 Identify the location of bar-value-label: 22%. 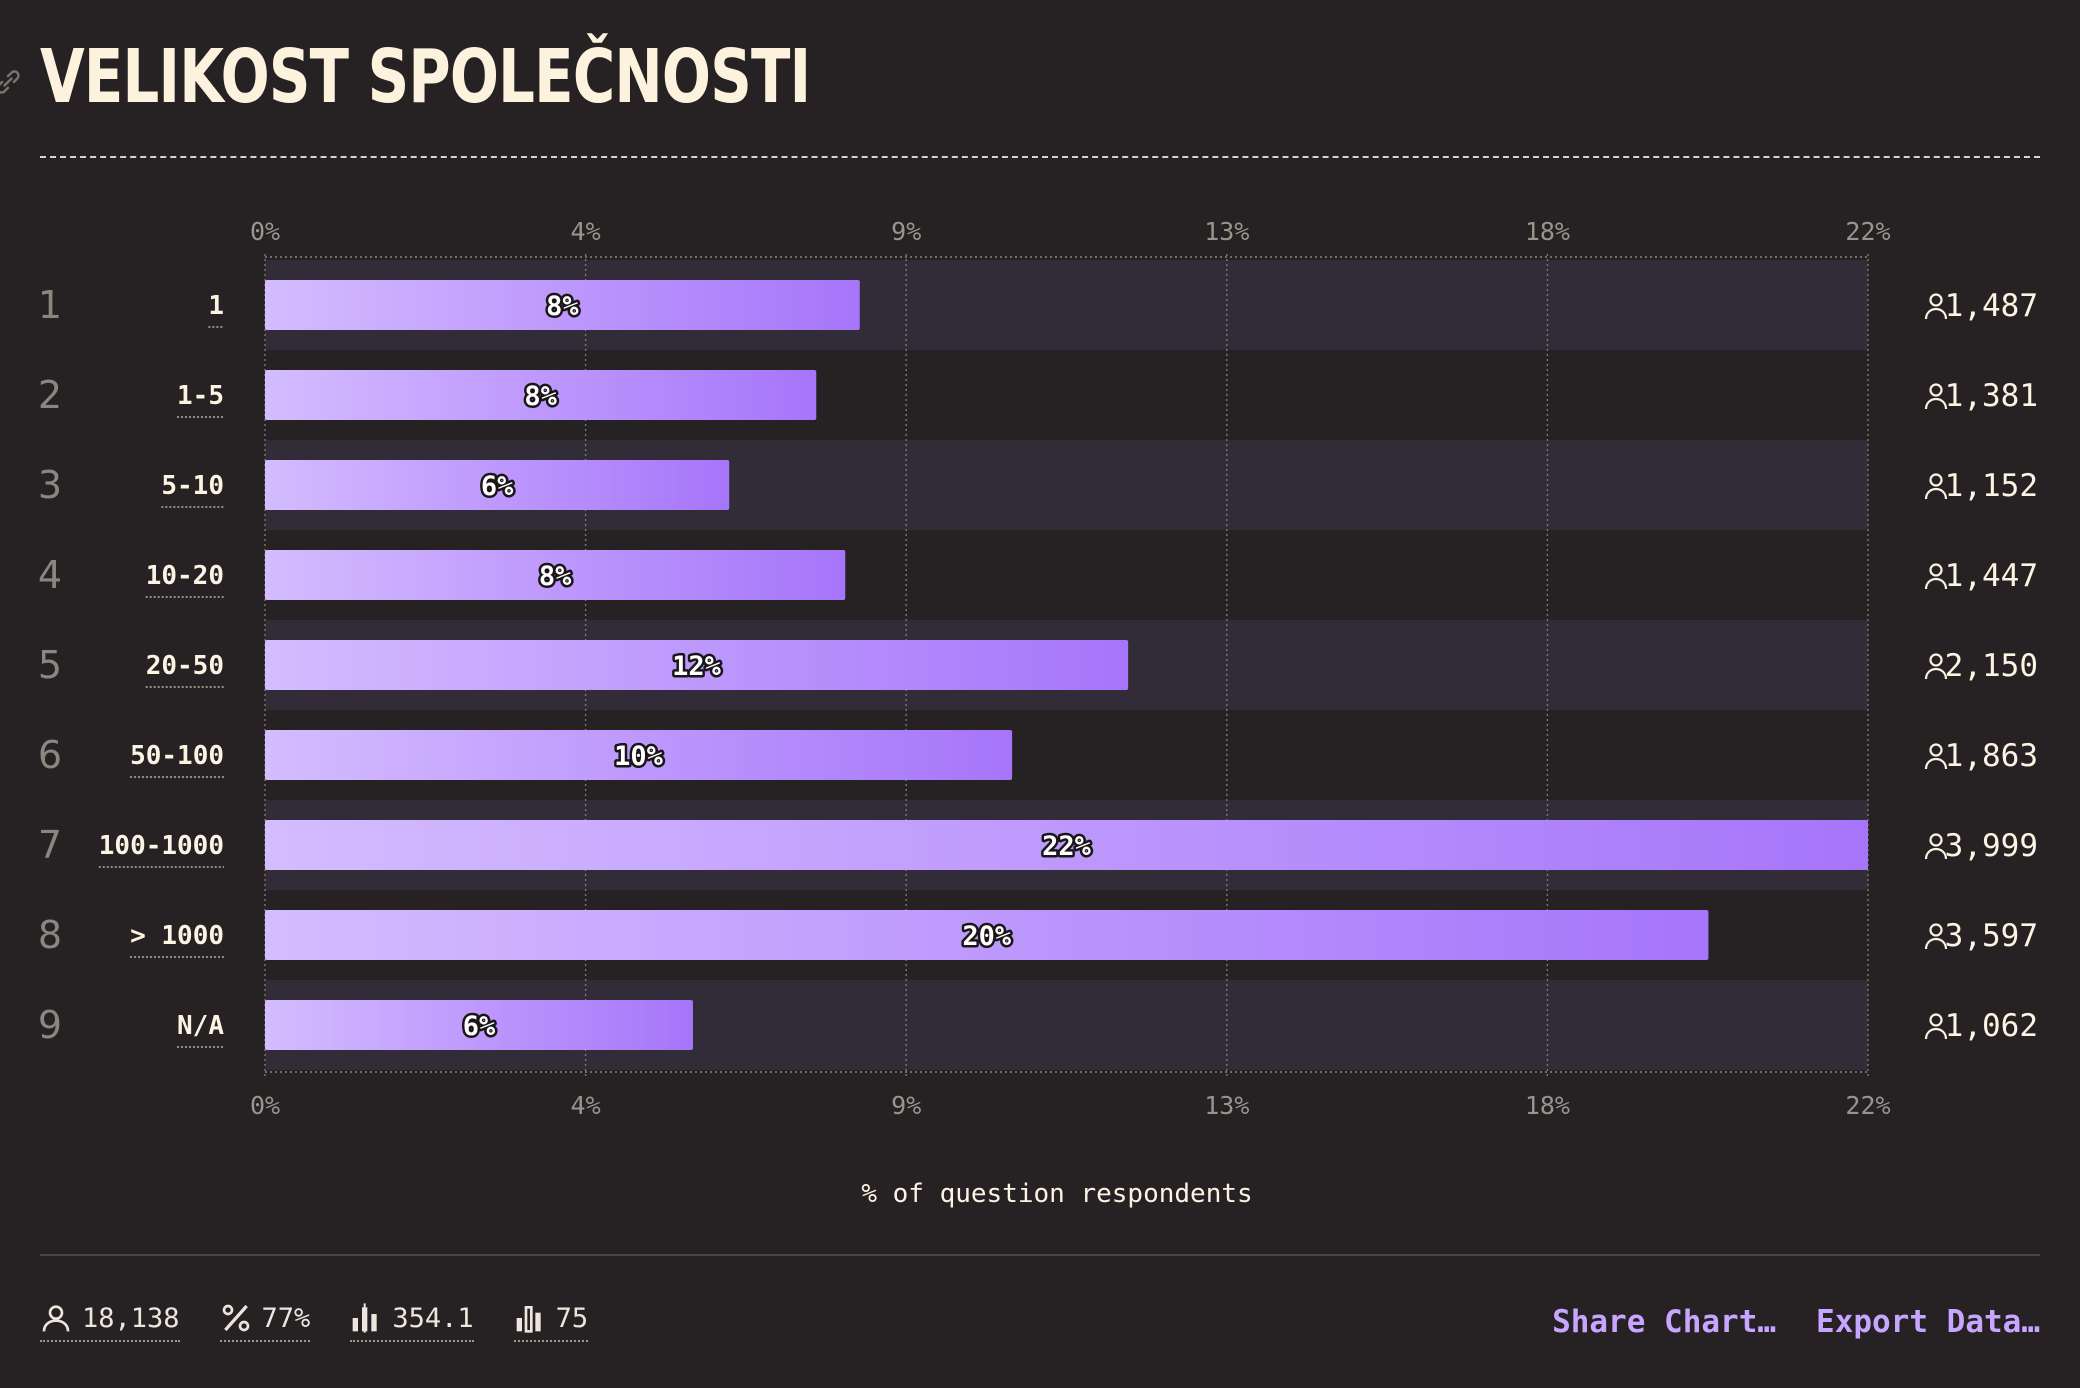
(1067, 846).